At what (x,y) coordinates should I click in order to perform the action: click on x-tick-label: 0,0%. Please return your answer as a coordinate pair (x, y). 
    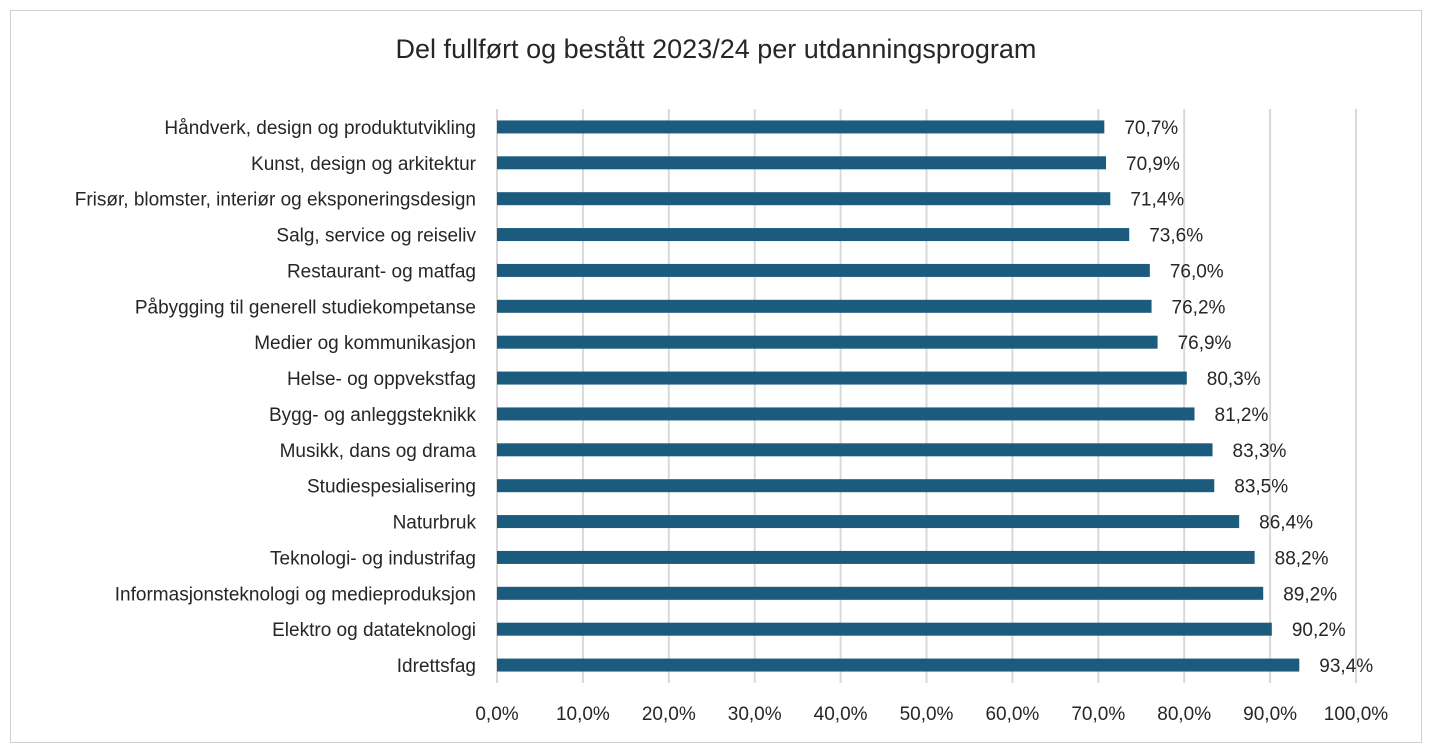
    Looking at the image, I should click on (496, 714).